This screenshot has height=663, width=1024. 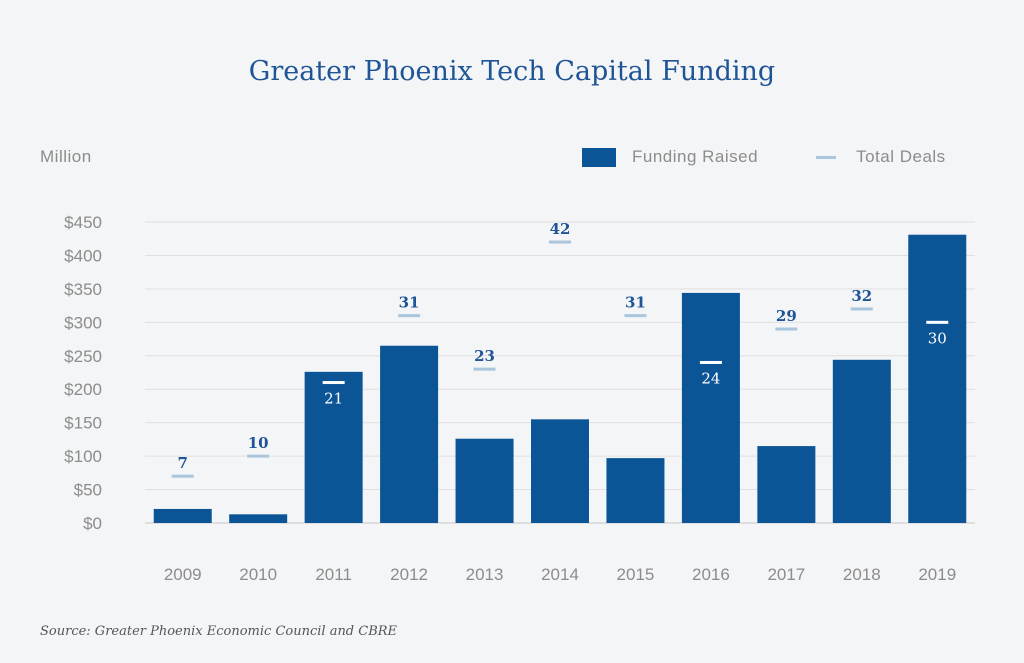 I want to click on x-tick-label: 2015, so click(x=636, y=574).